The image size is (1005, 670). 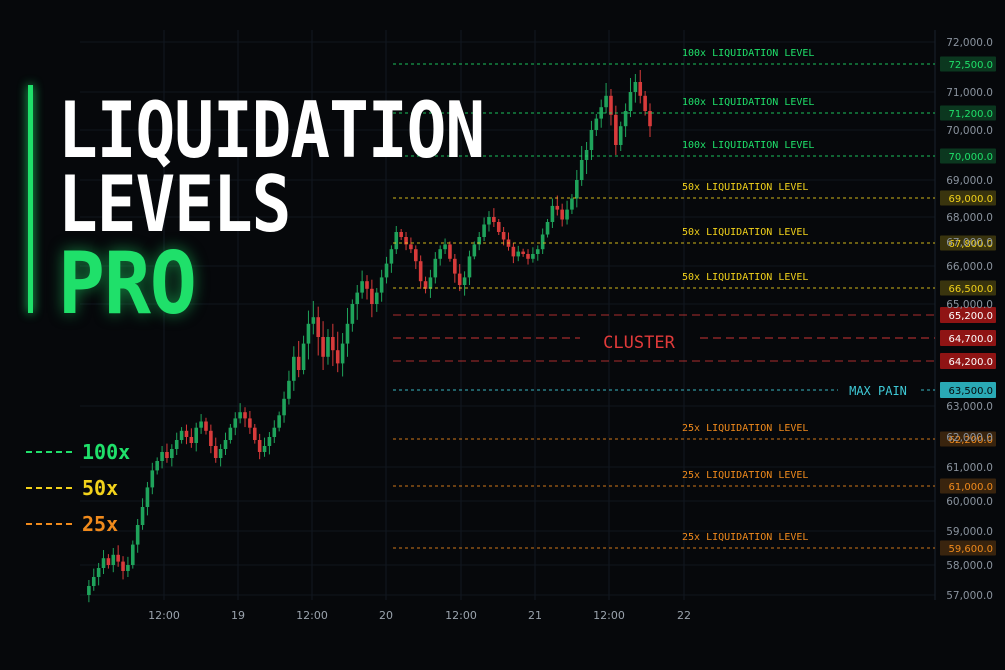 I want to click on level-label: 100x LIQUIDATION LEVEL, so click(x=748, y=102).